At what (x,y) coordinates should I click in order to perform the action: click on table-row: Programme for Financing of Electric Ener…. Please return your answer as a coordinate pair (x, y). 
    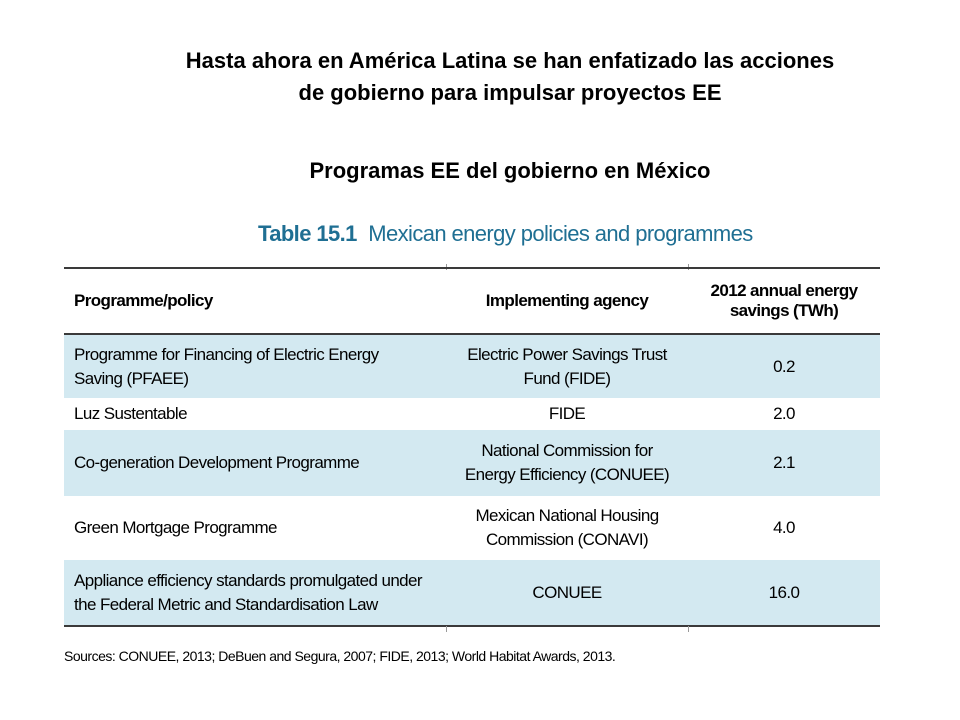
    Looking at the image, I should click on (472, 366).